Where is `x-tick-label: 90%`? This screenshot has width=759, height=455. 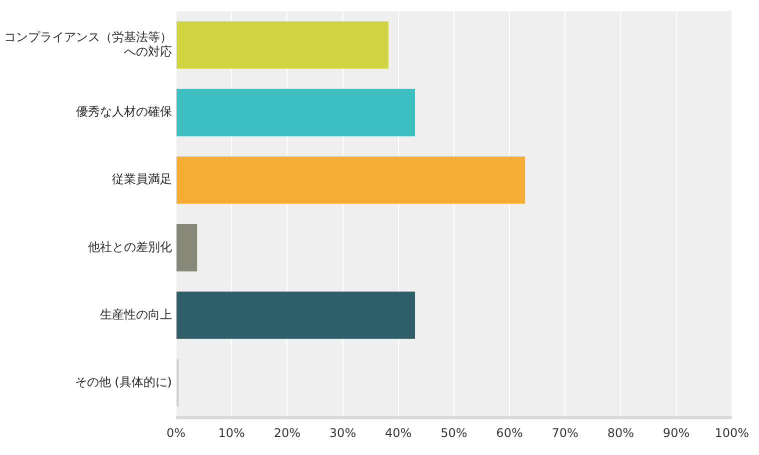 x-tick-label: 90% is located at coordinates (676, 433).